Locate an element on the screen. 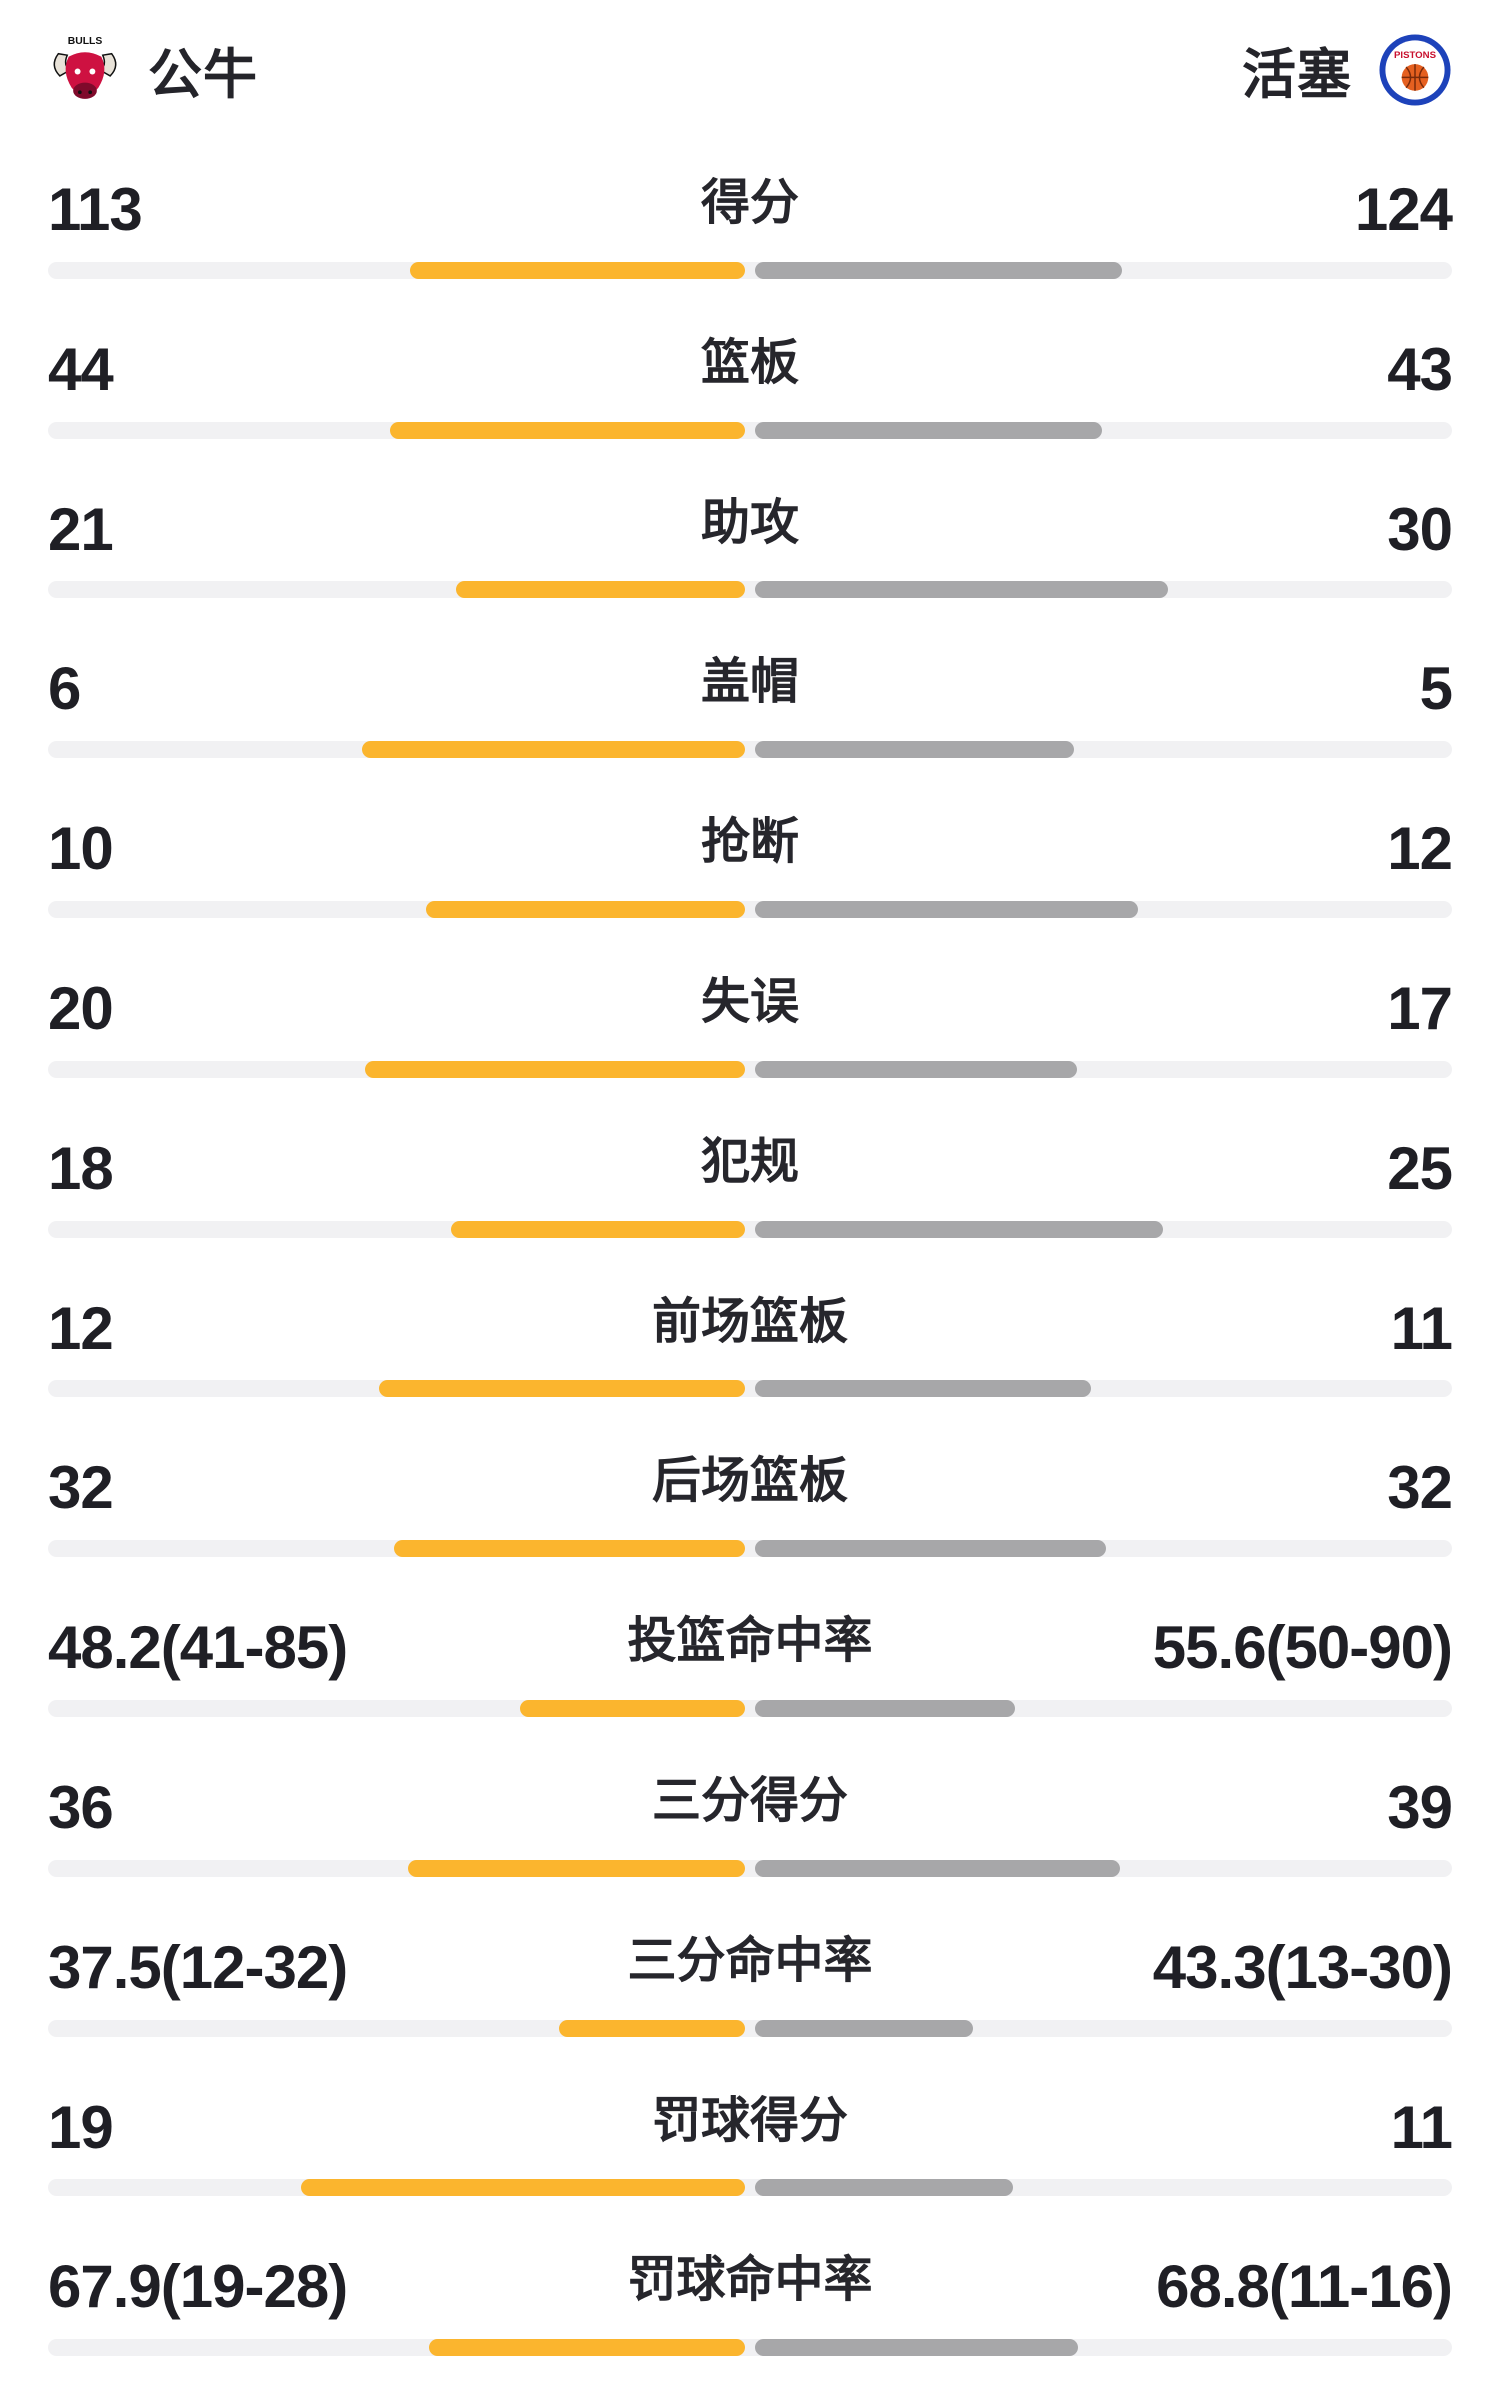  away-value: 124 is located at coordinates (1403, 209).